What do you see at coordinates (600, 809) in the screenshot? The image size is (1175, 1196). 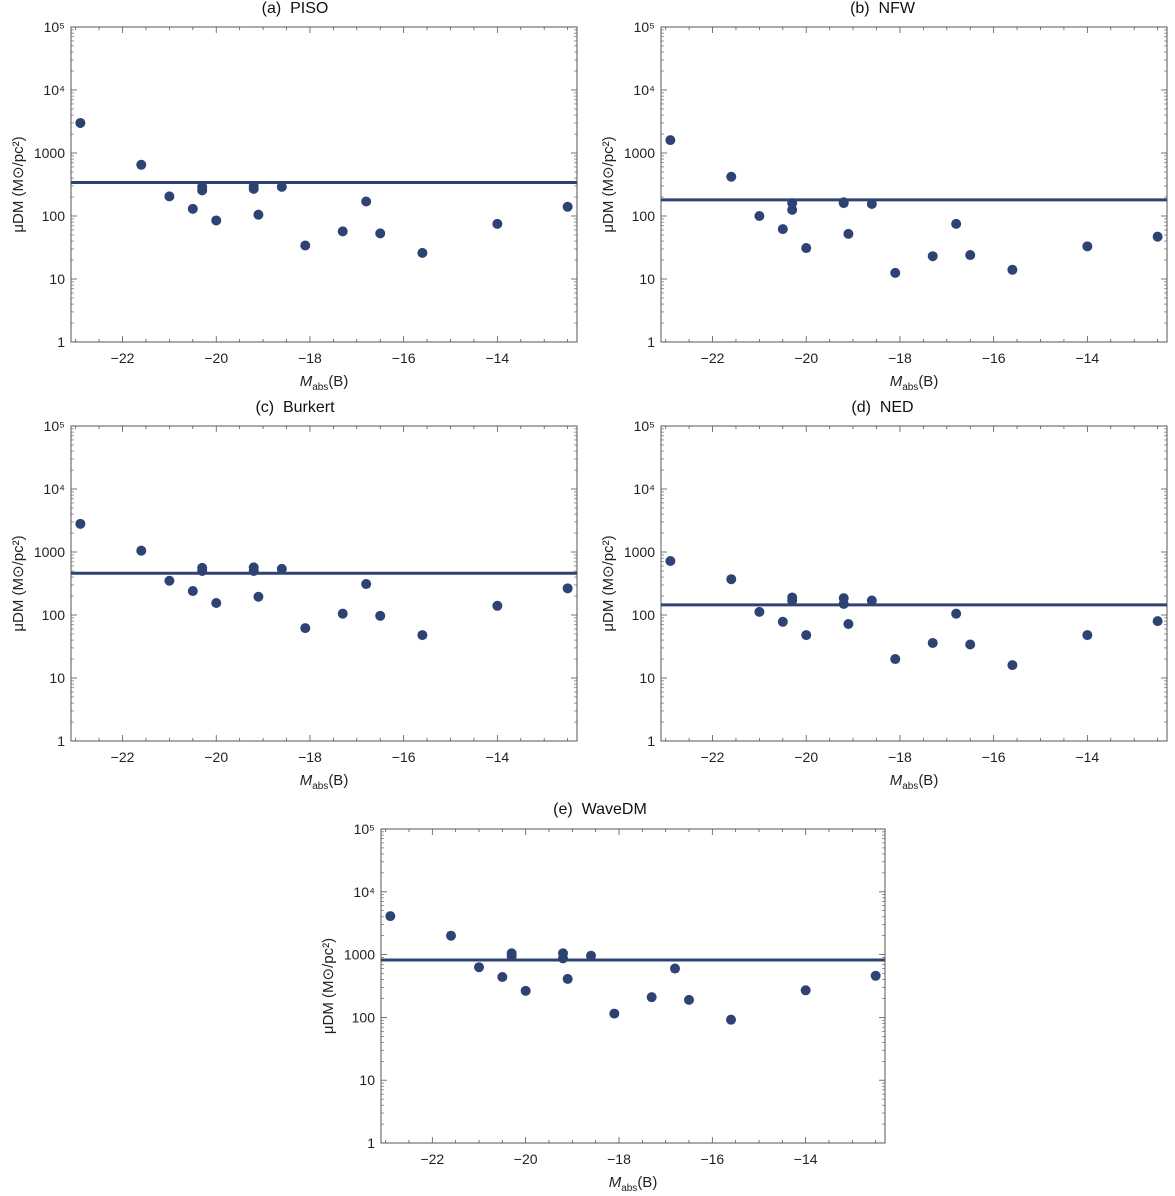 I see `chart-title-e: (e) WaveDM` at bounding box center [600, 809].